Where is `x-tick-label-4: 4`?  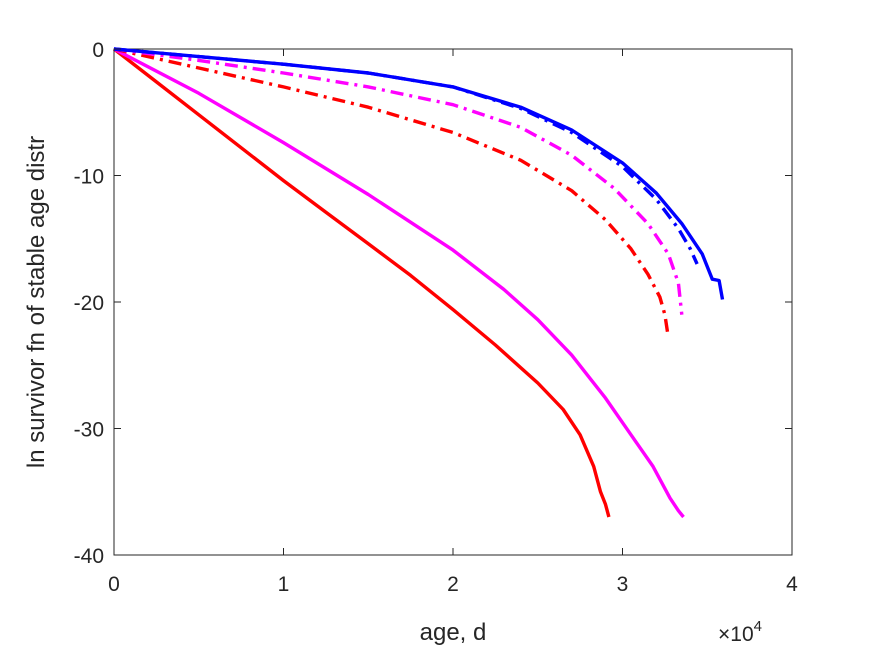 x-tick-label-4: 4 is located at coordinates (792, 584).